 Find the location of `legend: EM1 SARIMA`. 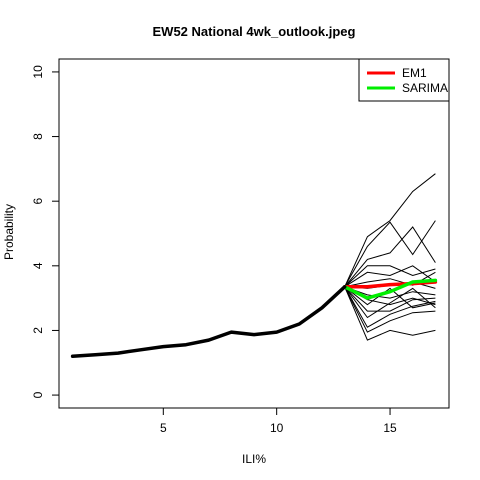

legend: EM1 SARIMA is located at coordinates (404, 80).